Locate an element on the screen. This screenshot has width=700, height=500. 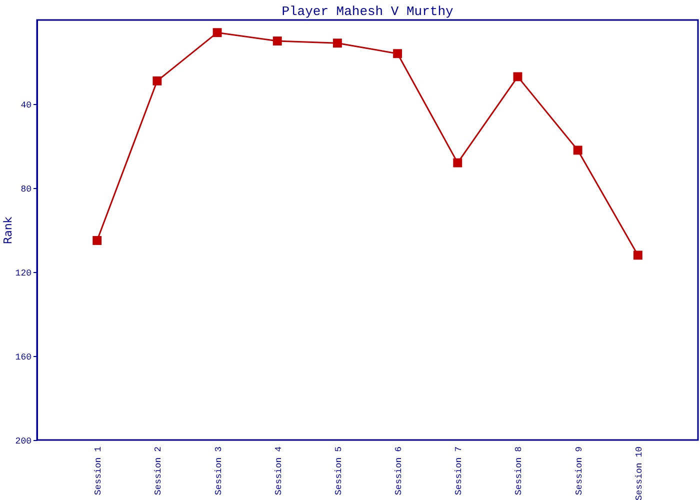
x-tick-label: Session 1 is located at coordinates (99, 471).